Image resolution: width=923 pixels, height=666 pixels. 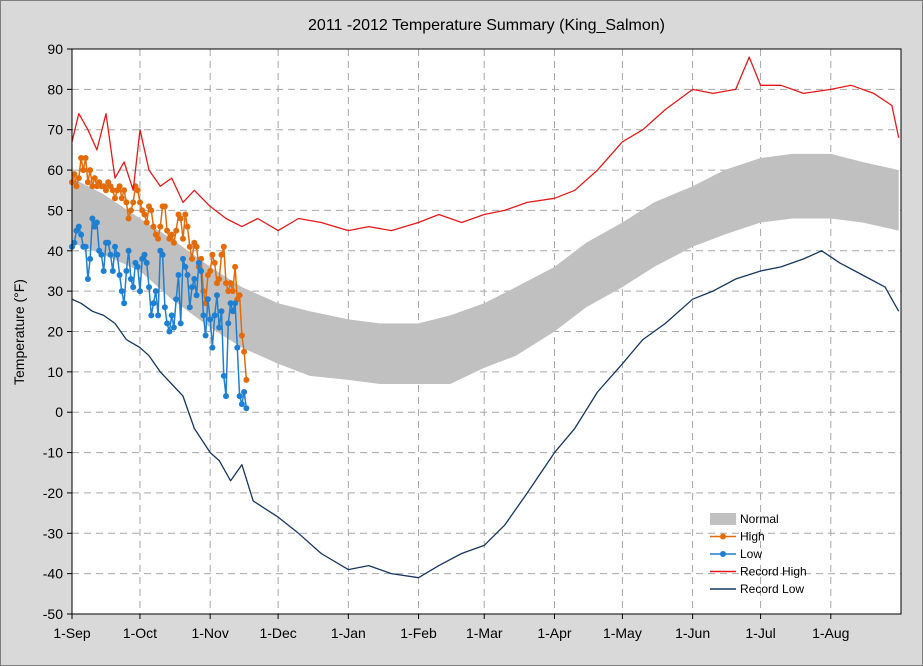 What do you see at coordinates (772, 589) in the screenshot?
I see `legend-label-record-low: Record Low` at bounding box center [772, 589].